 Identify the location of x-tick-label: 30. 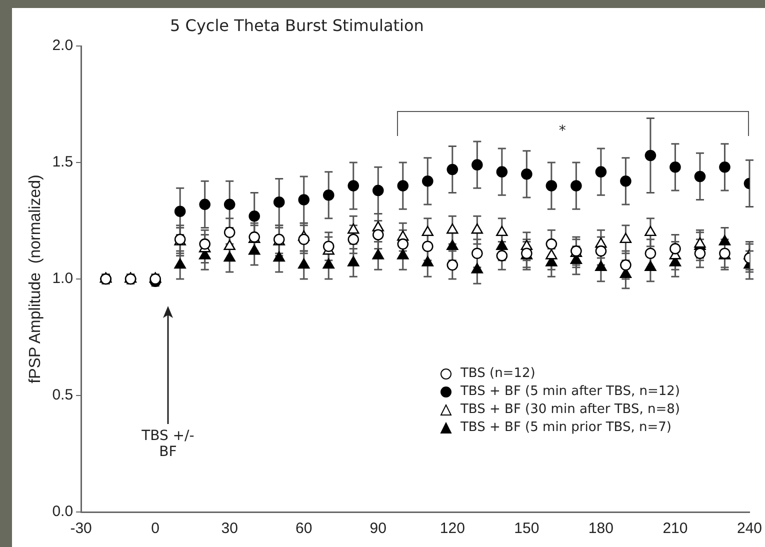
(229, 529).